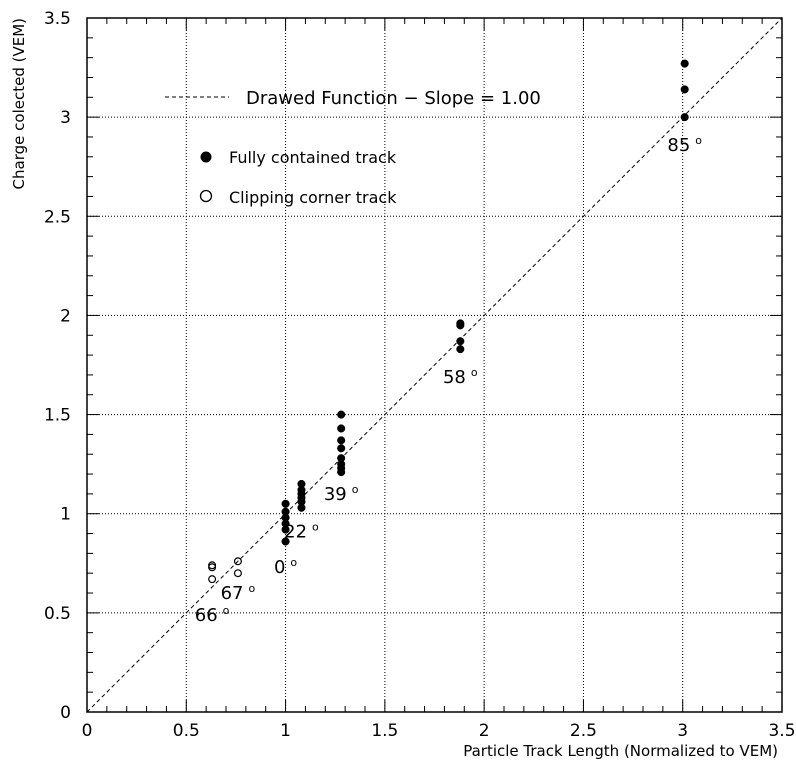 Image resolution: width=796 pixels, height=763 pixels. I want to click on x-tick-label: 0.5, so click(186, 731).